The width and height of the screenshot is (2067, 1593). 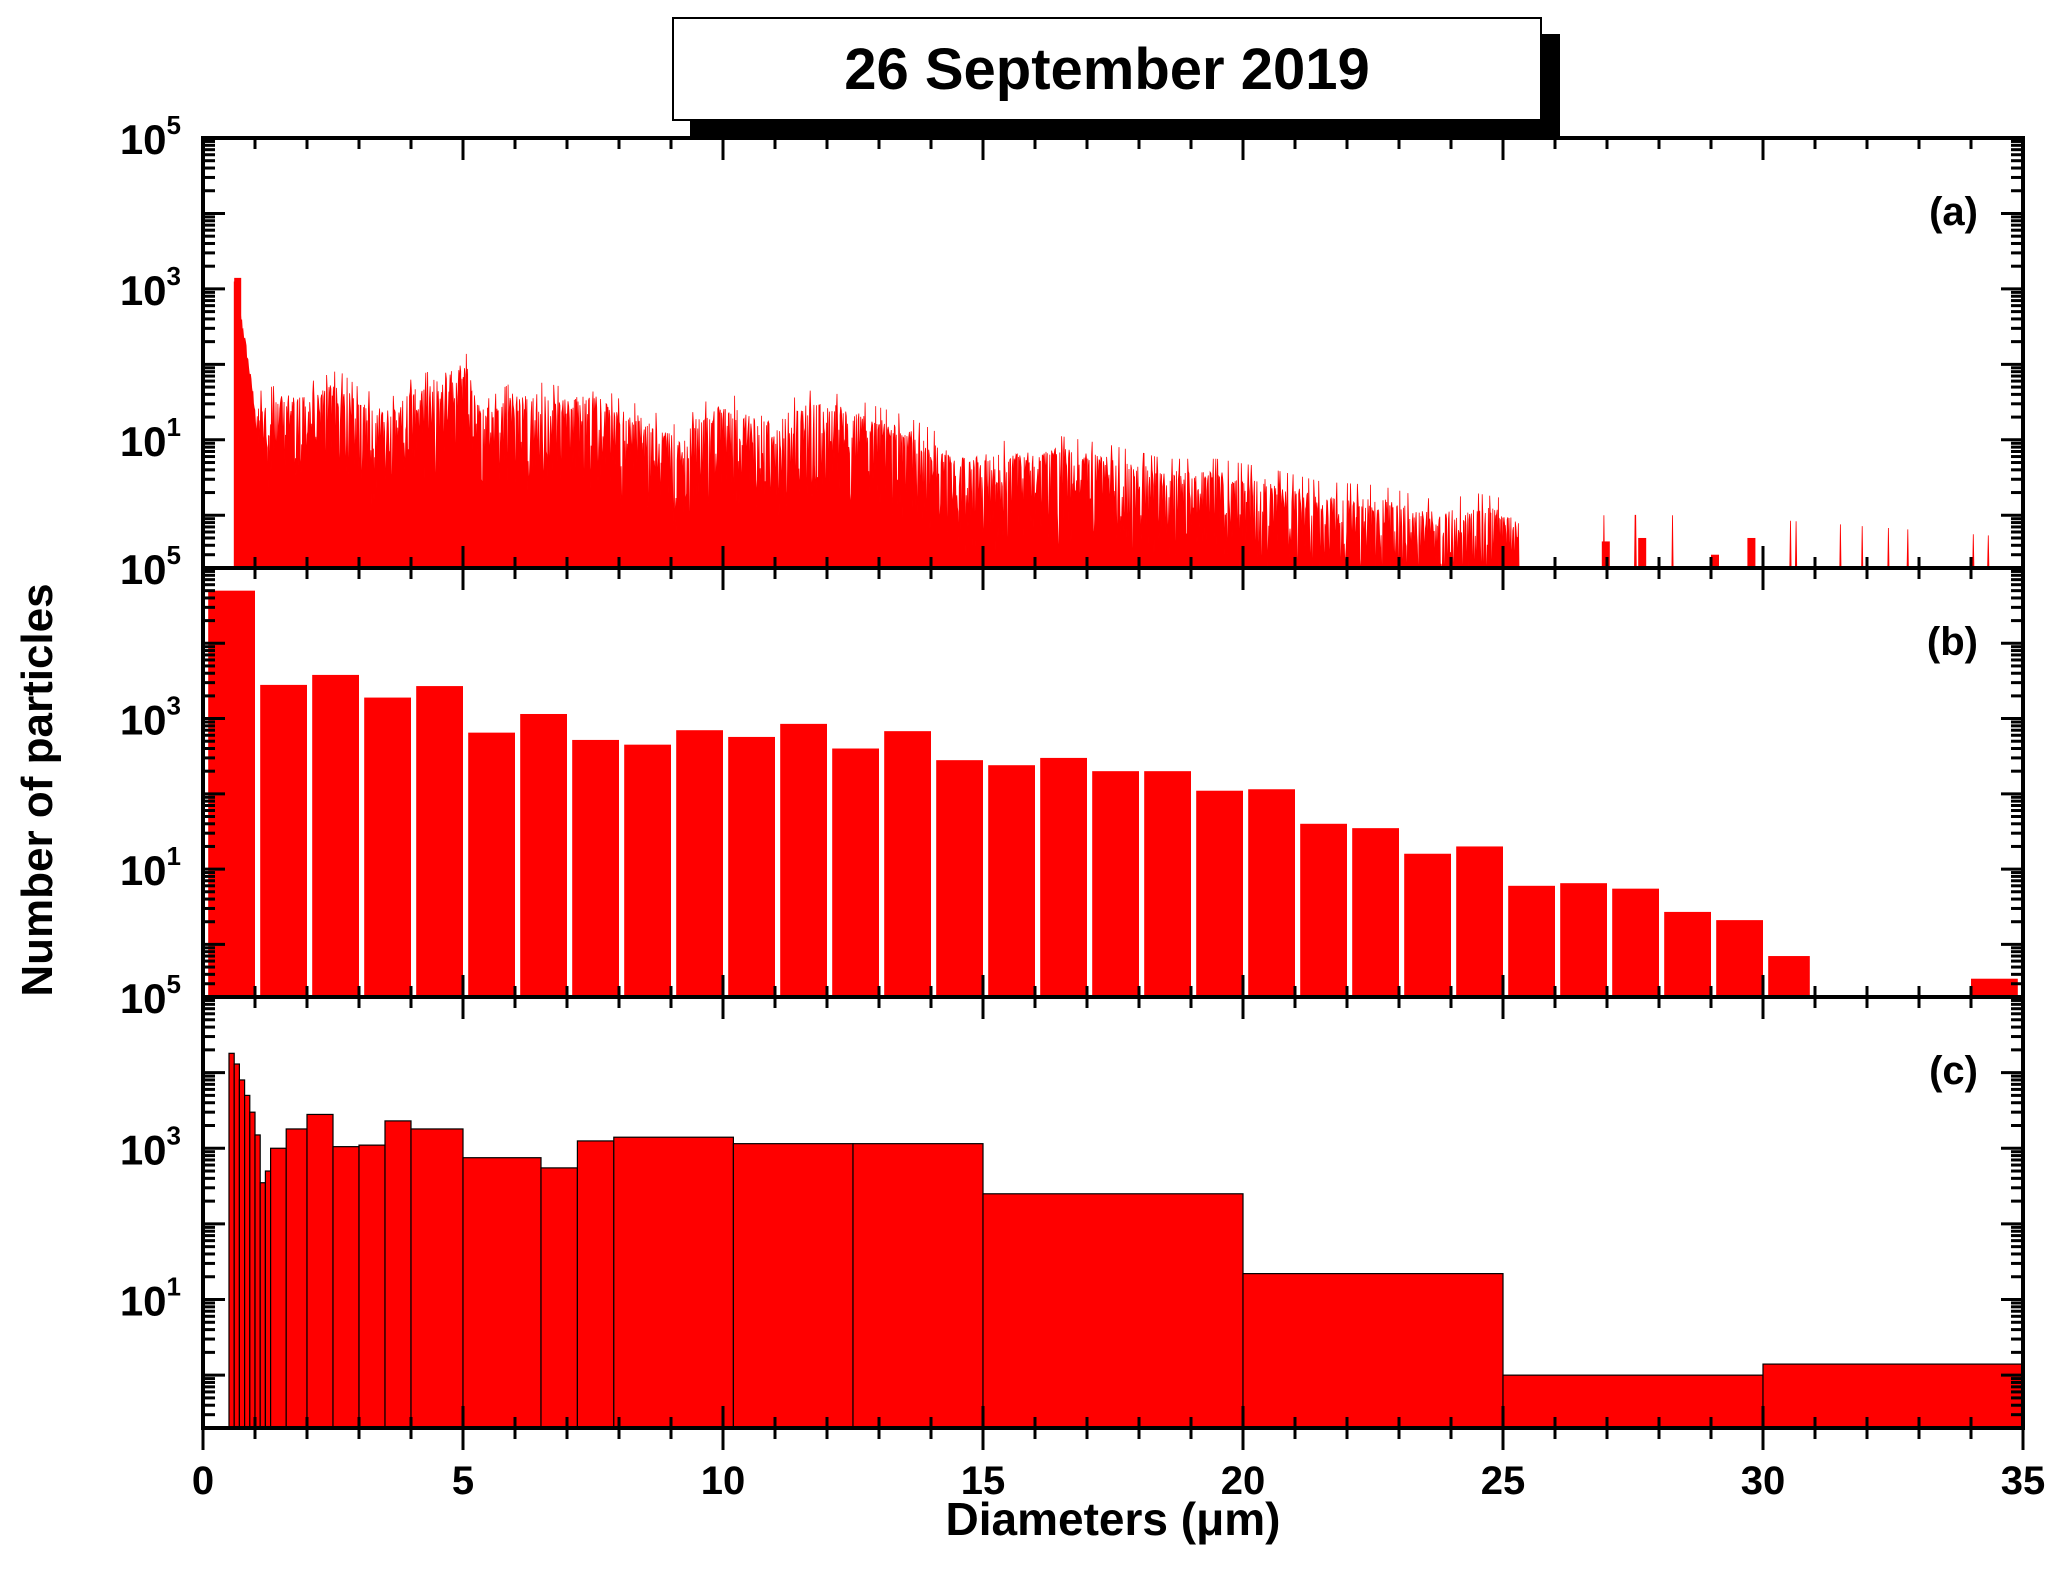 I want to click on x-axis-label: Diameters (μm), so click(x=1113, y=1519).